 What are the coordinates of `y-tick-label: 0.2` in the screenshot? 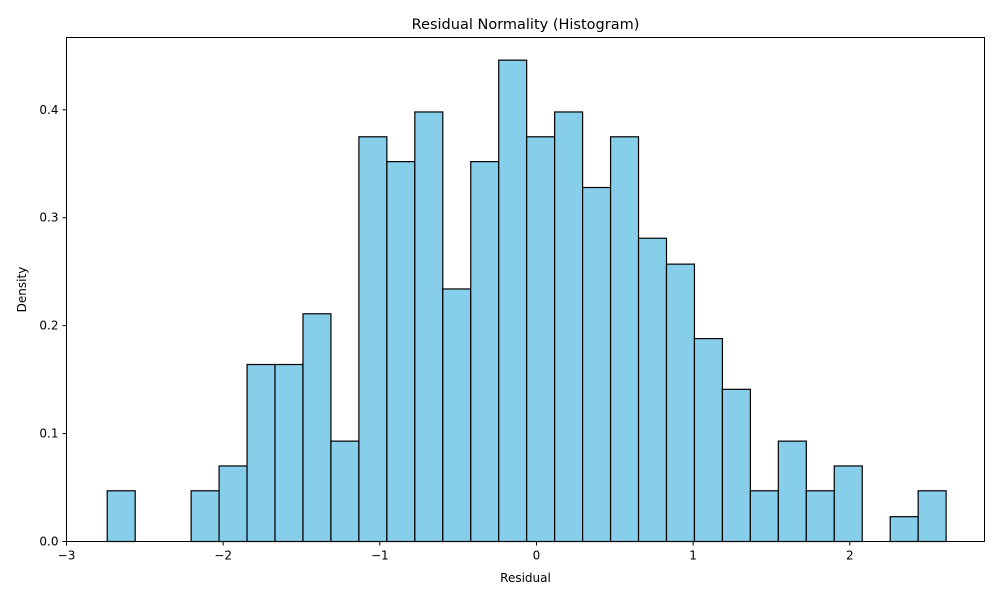 It's located at (48, 326).